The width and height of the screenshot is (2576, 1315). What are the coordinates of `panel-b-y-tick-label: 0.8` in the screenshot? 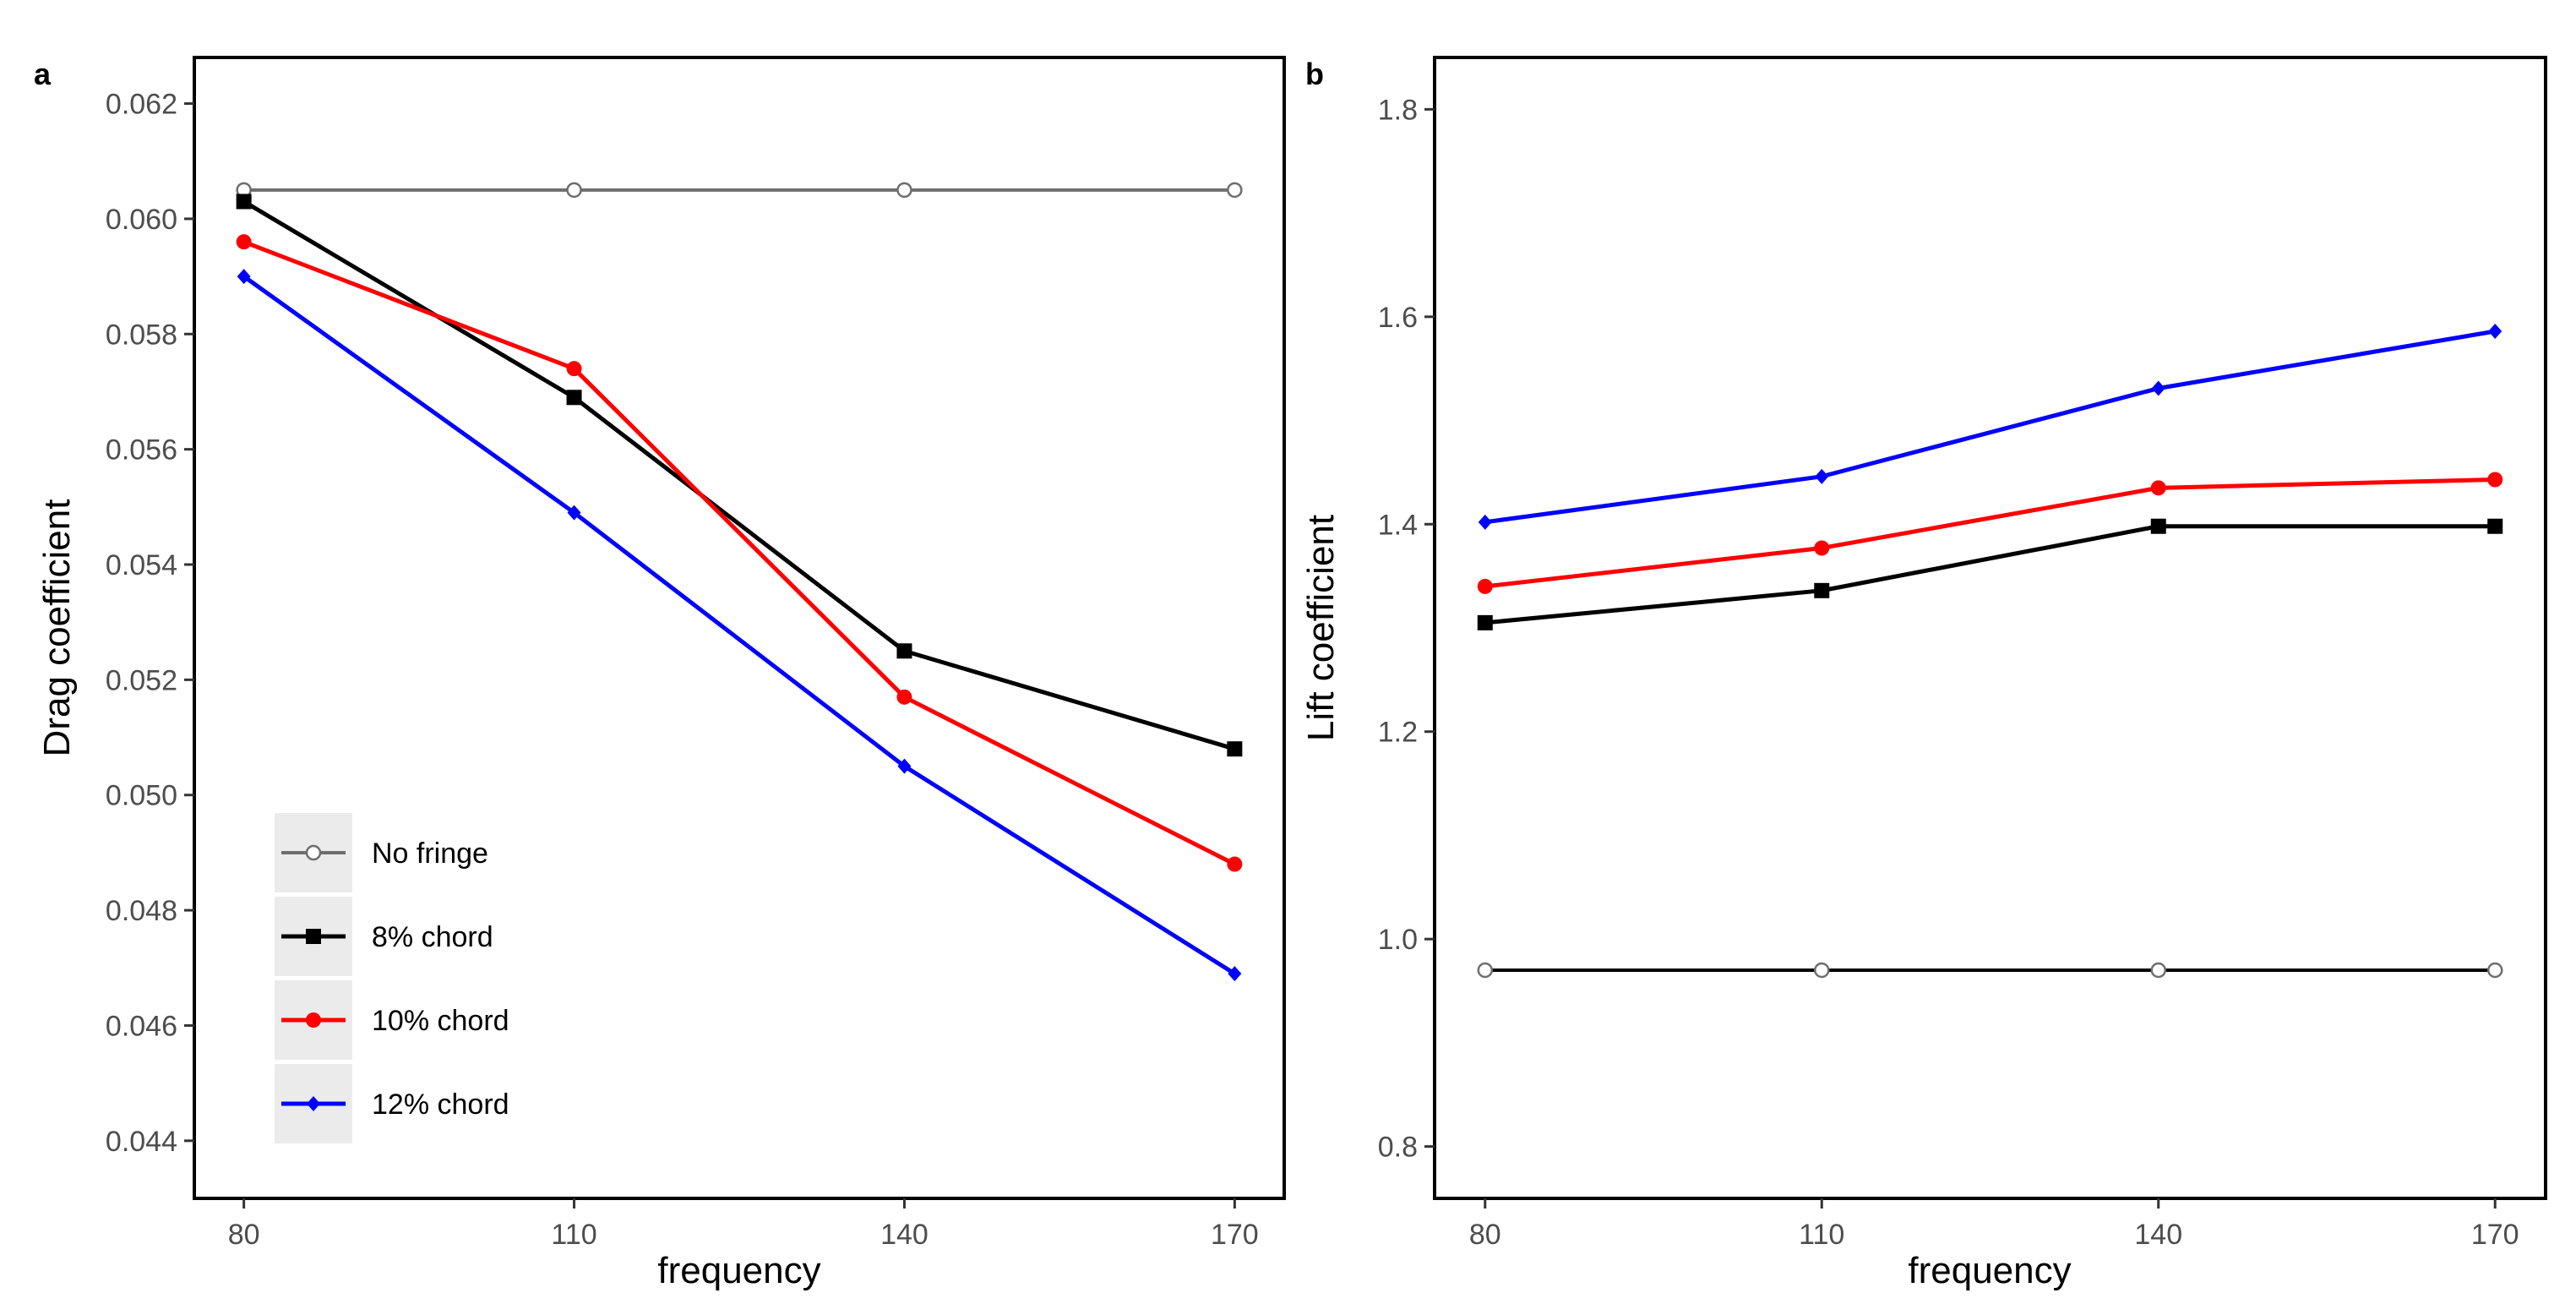 It's located at (1398, 1148).